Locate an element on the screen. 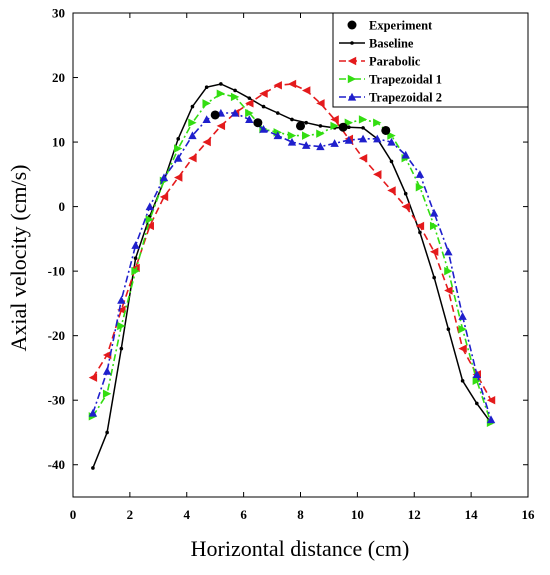  y-tick-label: 0 is located at coordinates (62, 206).